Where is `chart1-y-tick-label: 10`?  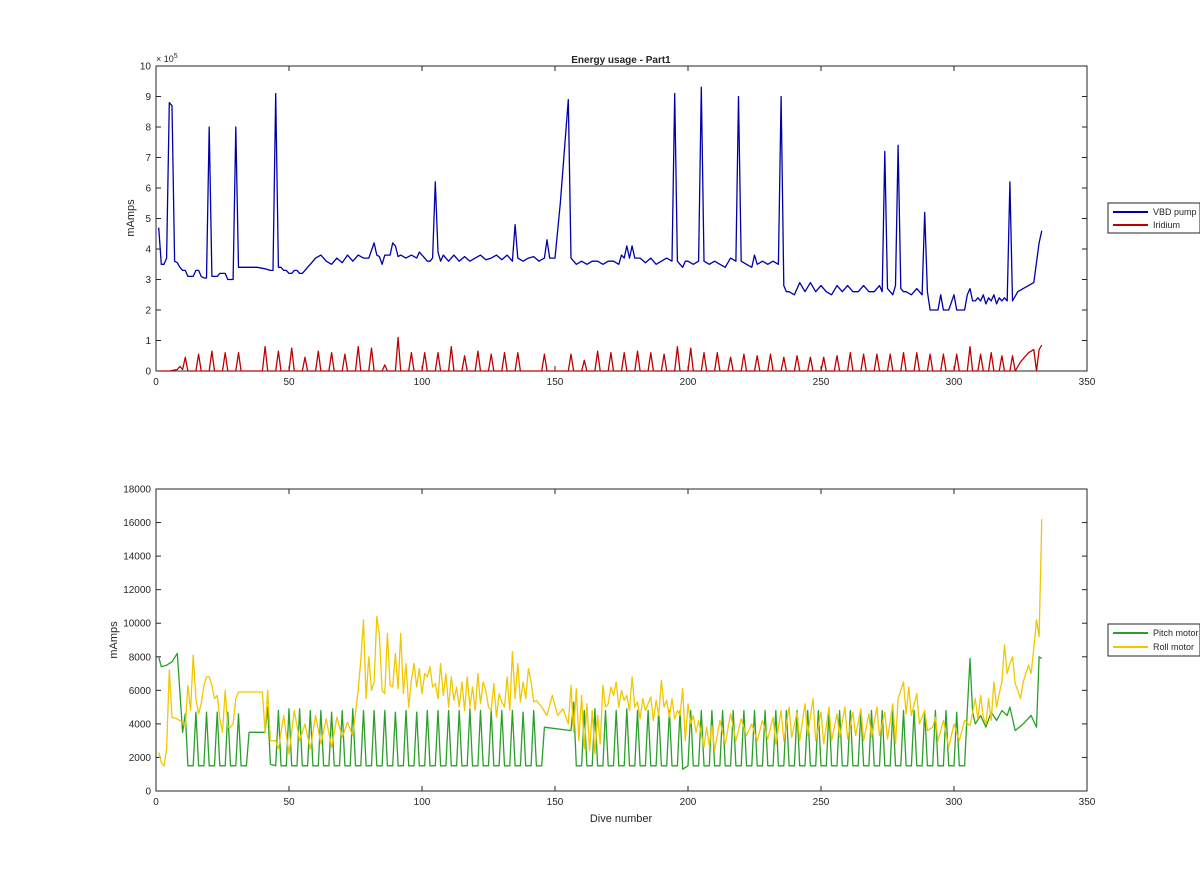
chart1-y-tick-label: 10 is located at coordinates (146, 67).